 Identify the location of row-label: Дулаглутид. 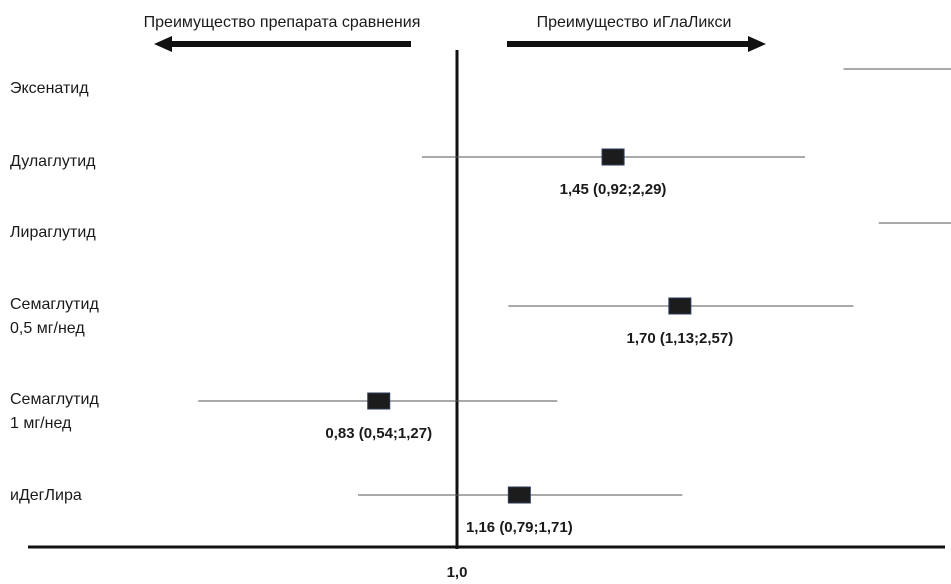
(53, 161).